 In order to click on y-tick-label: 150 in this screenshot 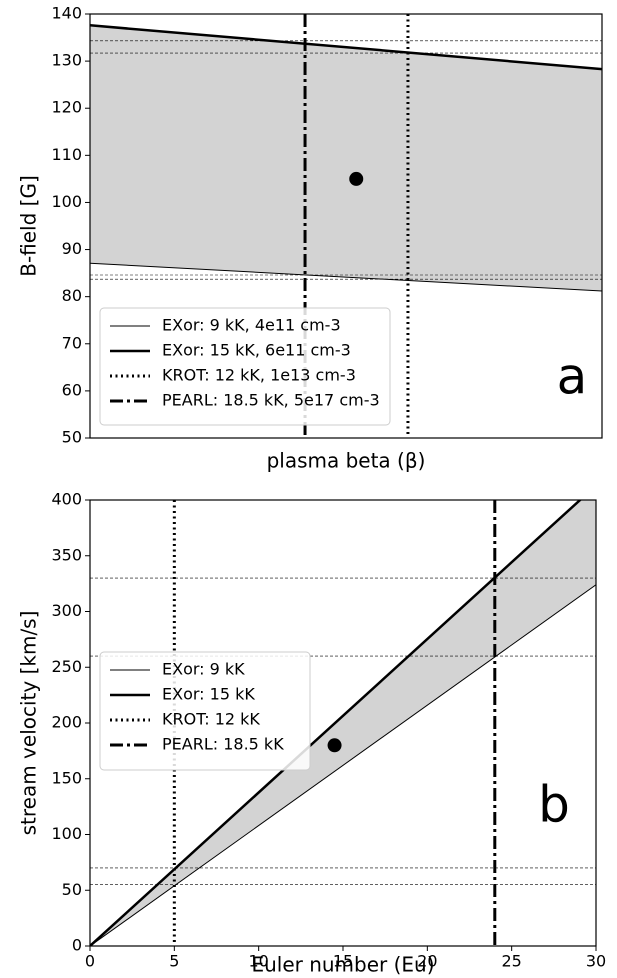, I will do `click(66, 777)`.